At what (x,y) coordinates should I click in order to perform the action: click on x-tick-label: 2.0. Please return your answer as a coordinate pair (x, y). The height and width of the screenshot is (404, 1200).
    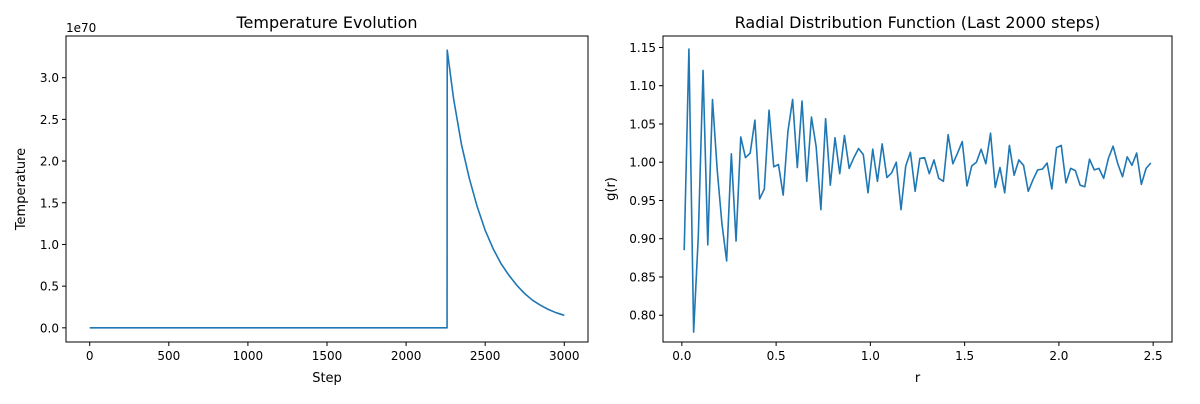
    Looking at the image, I should click on (1058, 356).